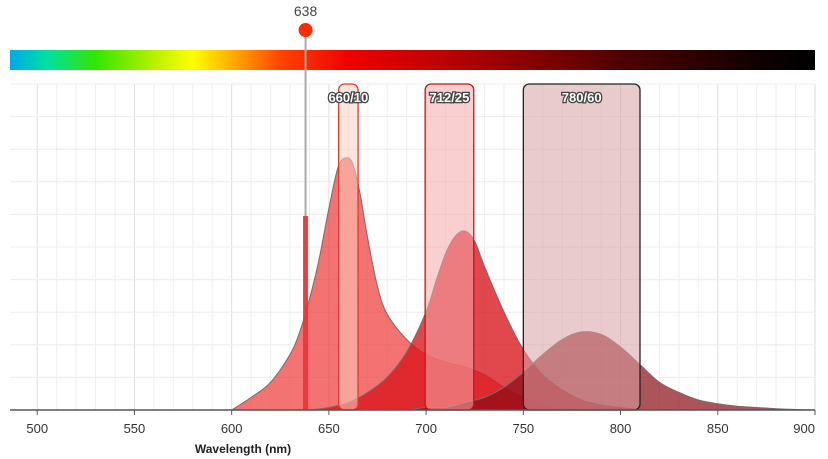 This screenshot has height=459, width=828. I want to click on laser-handle, so click(305, 30).